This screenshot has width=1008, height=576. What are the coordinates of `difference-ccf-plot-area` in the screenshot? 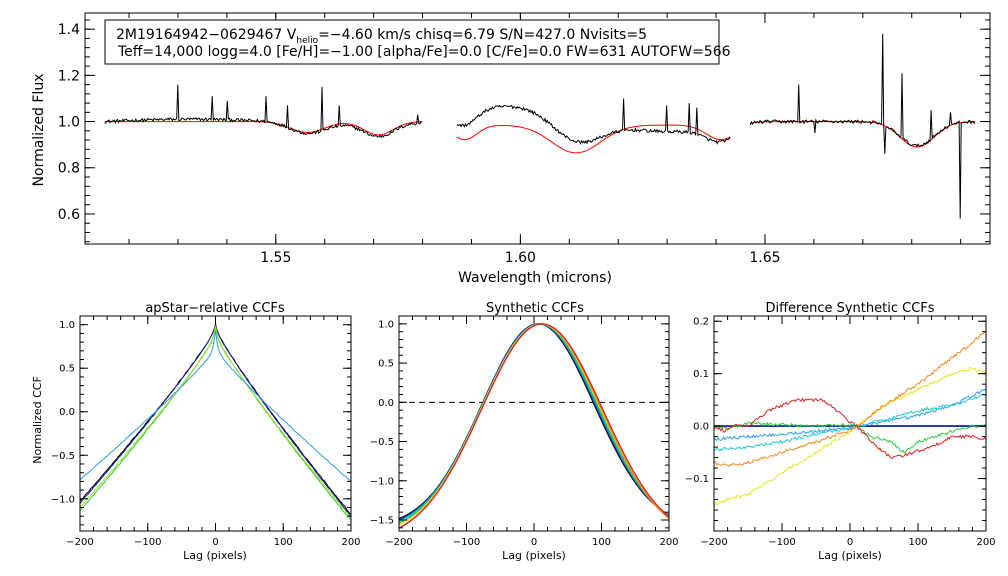 It's located at (850, 418).